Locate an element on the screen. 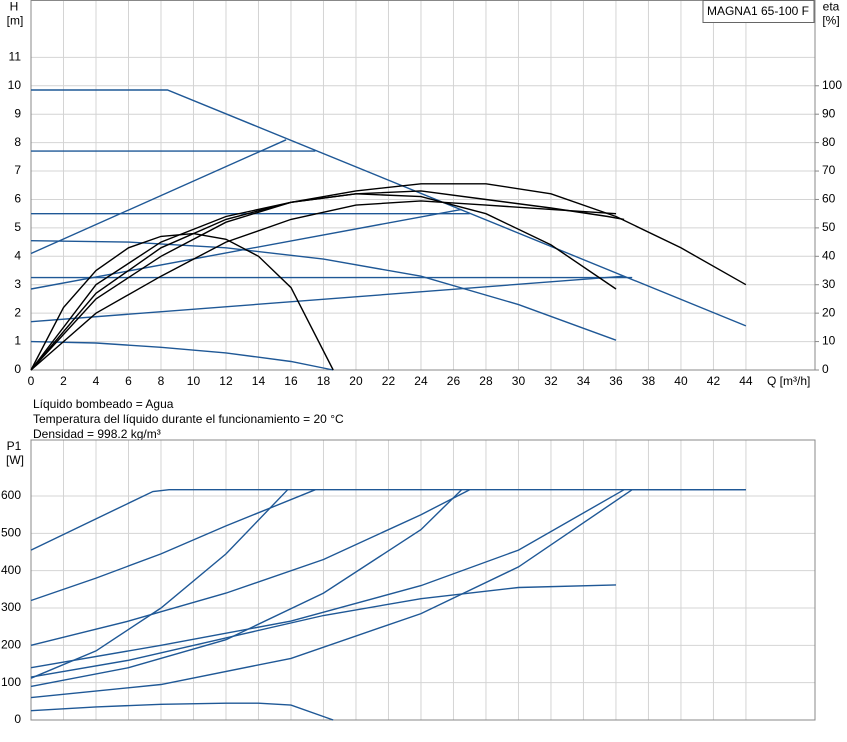  y-tick-label: 500 is located at coordinates (11, 533).